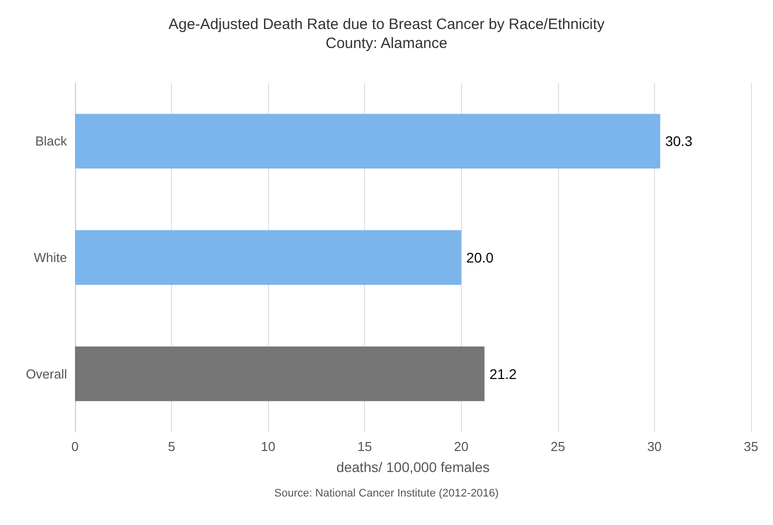  Describe the element at coordinates (751, 446) in the screenshot. I see `x-tick-label: 35` at that location.